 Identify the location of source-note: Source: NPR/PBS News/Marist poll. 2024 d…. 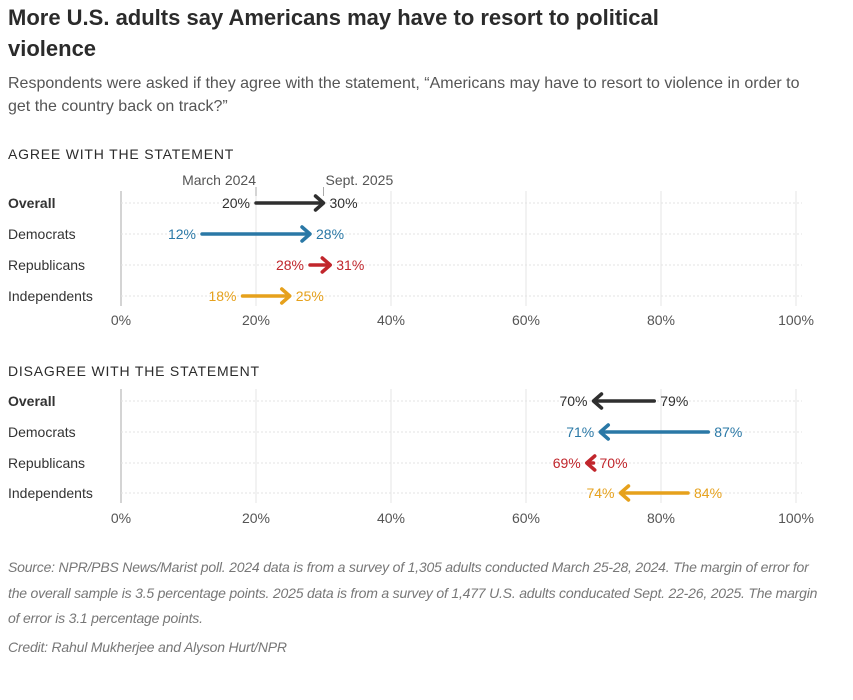
(413, 592).